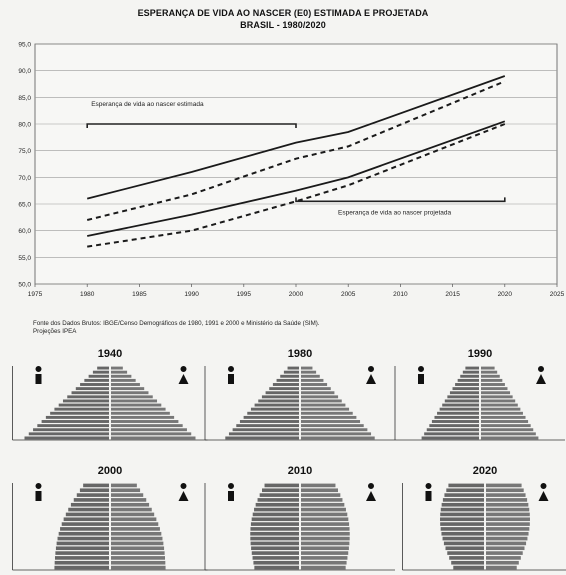  I want to click on x-tick-label: 2015, so click(452, 294).